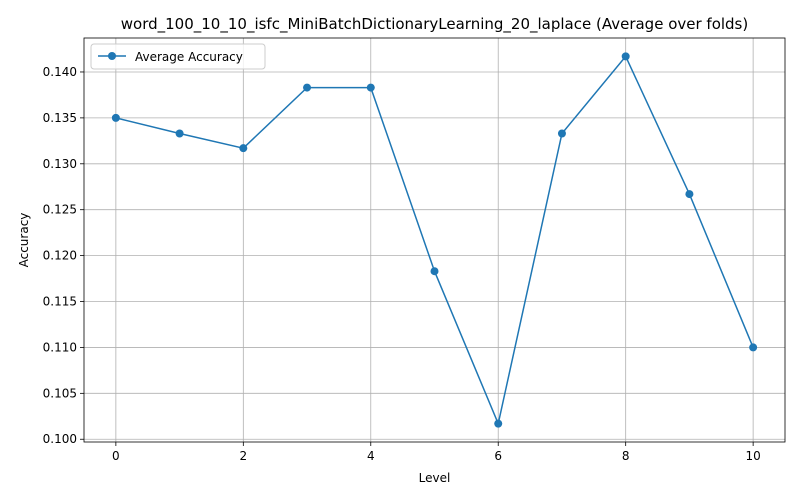 Image resolution: width=800 pixels, height=500 pixels. Describe the element at coordinates (60, 393) in the screenshot. I see `y-tick-label: 0.105` at that location.